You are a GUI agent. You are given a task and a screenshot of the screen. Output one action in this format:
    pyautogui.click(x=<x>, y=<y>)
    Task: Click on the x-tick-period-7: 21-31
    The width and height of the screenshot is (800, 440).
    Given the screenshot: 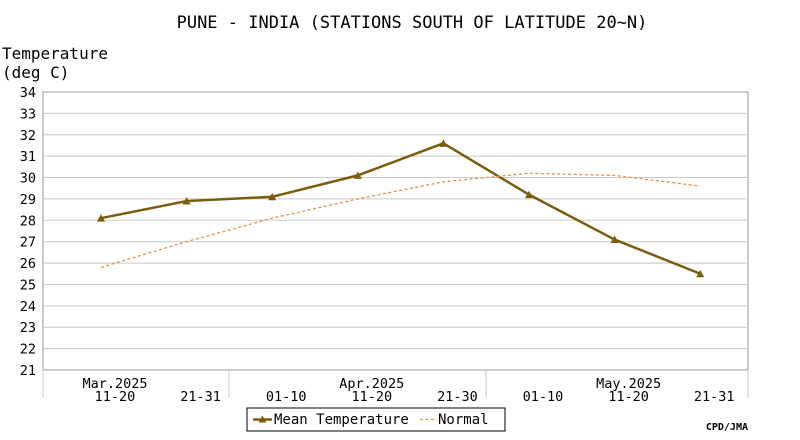 What is the action you would take?
    pyautogui.click(x=714, y=397)
    